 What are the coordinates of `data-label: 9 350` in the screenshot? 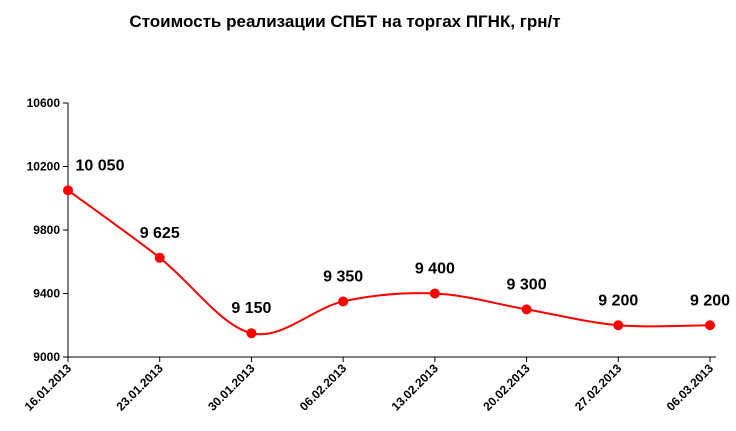 It's located at (343, 276).